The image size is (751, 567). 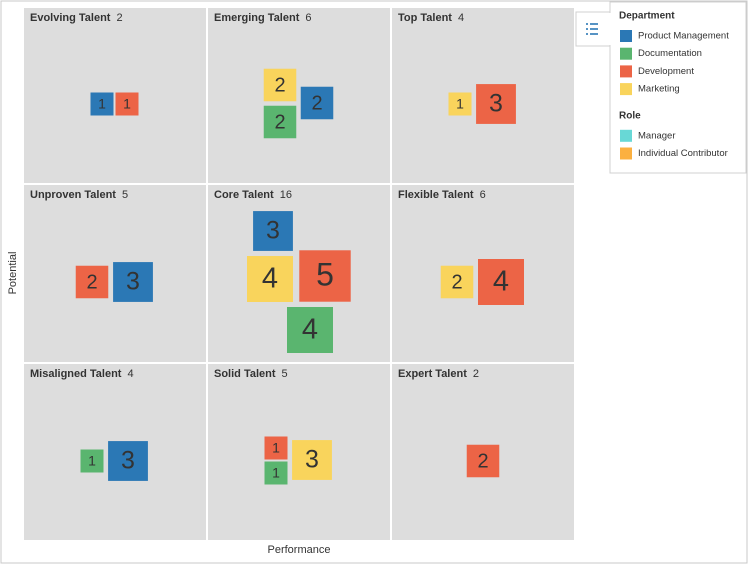 I want to click on legend-icon, so click(x=592, y=29).